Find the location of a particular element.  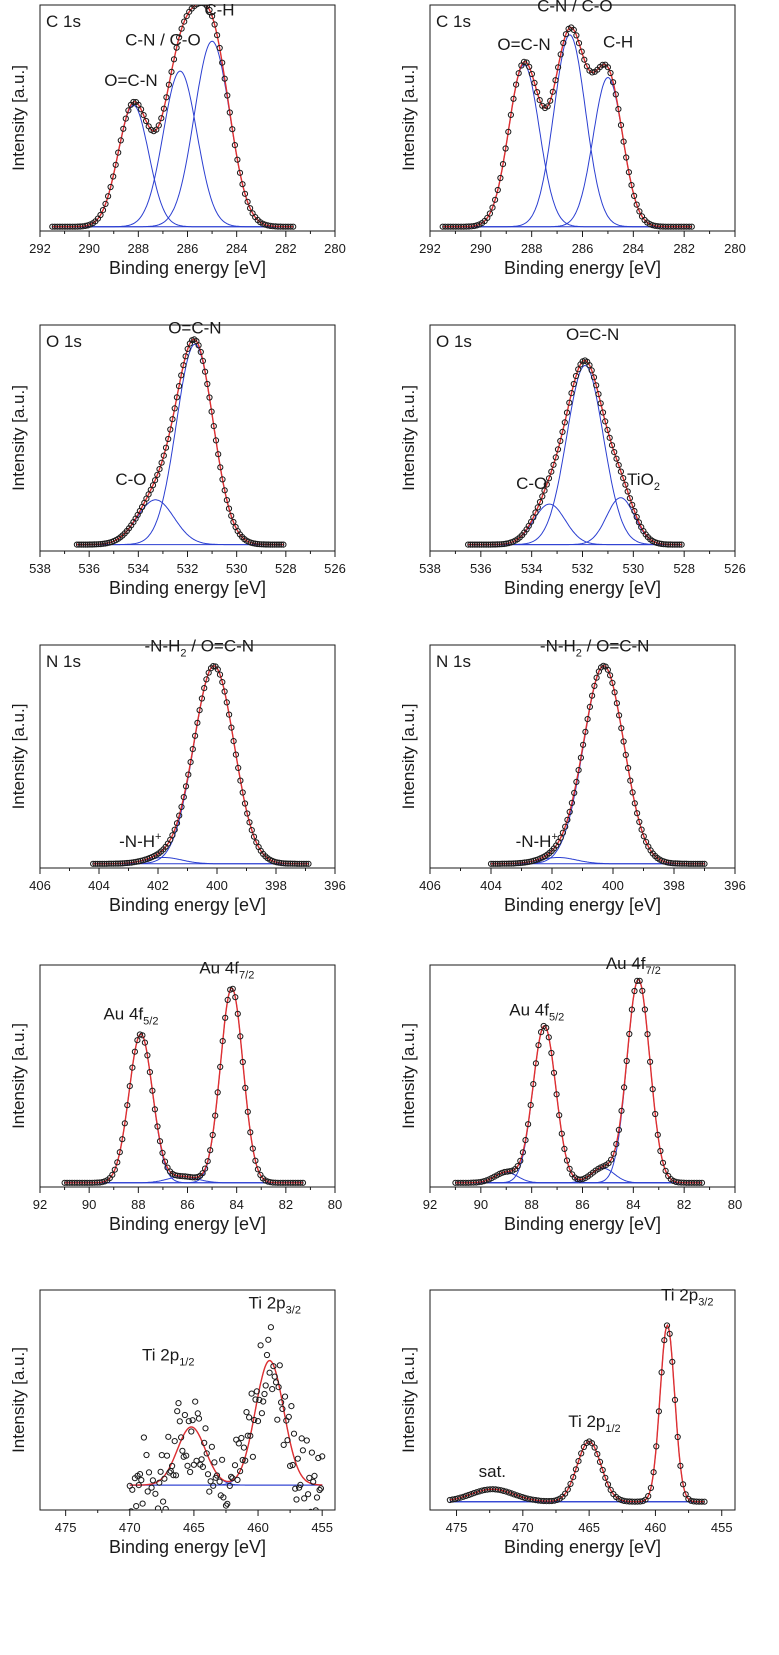

core-level-label: C 1s is located at coordinates (63, 21).